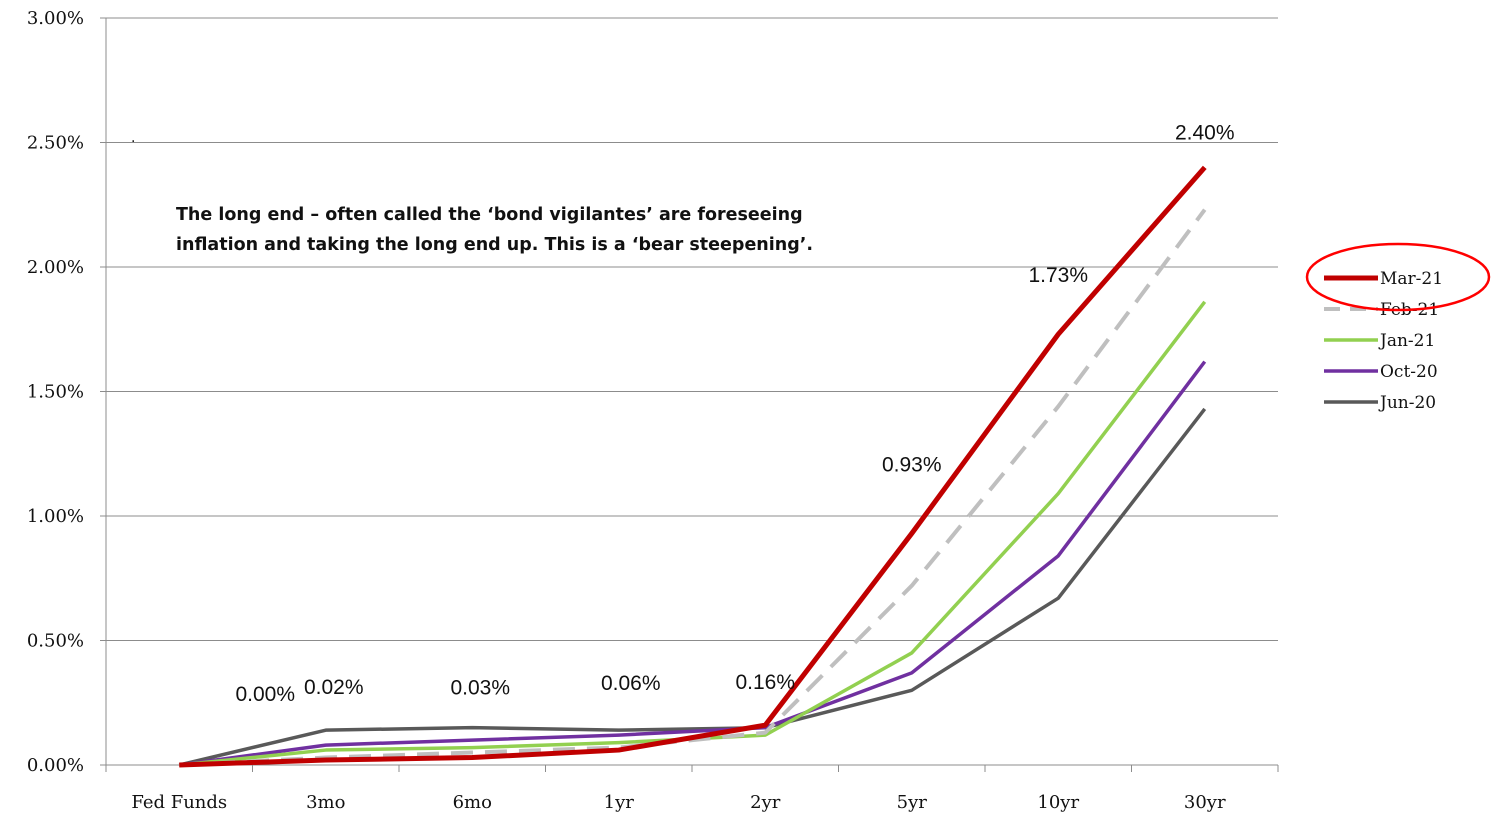 The height and width of the screenshot is (817, 1492). Describe the element at coordinates (55, 765) in the screenshot. I see `y-tick-label: 0.00%` at that location.